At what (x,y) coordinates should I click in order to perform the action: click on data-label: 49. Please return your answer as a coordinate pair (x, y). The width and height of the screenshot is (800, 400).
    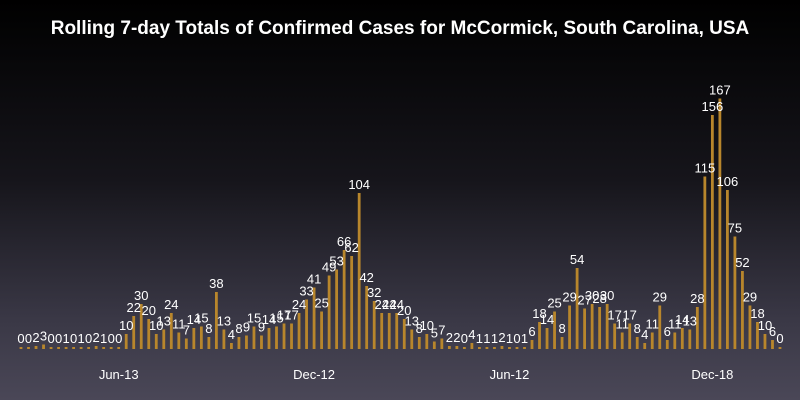
    Looking at the image, I should click on (329, 267).